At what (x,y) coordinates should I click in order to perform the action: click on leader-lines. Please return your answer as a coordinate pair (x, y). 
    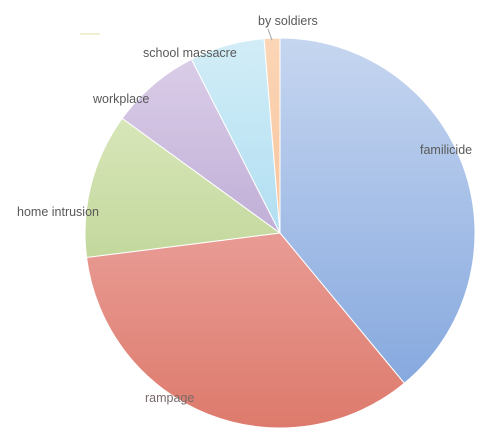
    Looking at the image, I should click on (270, 34).